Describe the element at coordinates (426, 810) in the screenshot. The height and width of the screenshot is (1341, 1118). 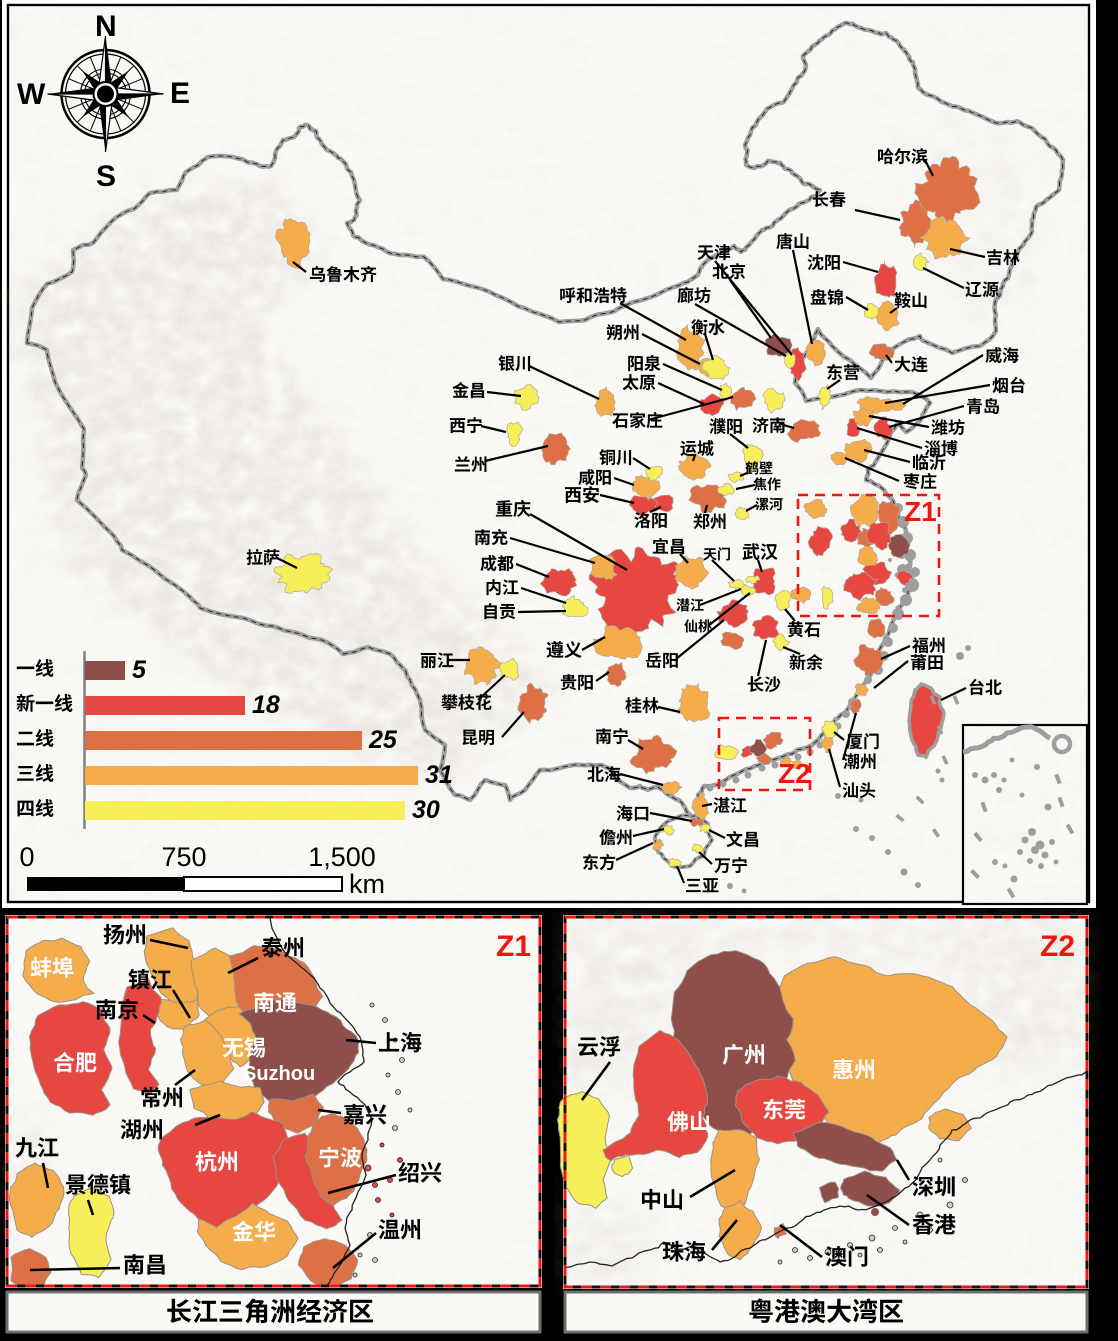
I see `svg-text: 30` at that location.